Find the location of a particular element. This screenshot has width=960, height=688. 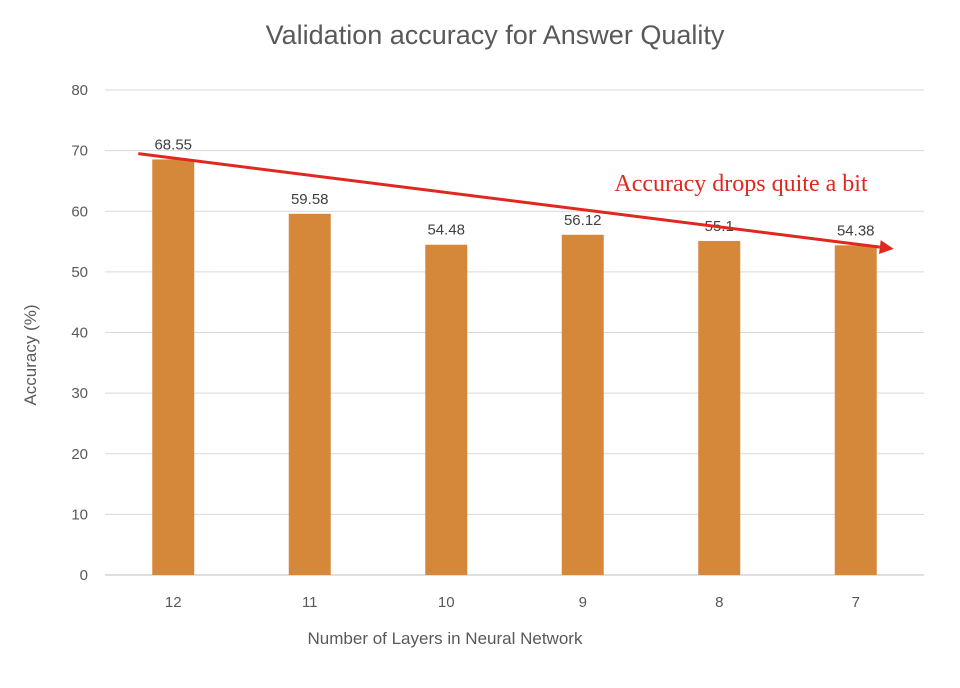

data-label: 59.58 is located at coordinates (310, 199).